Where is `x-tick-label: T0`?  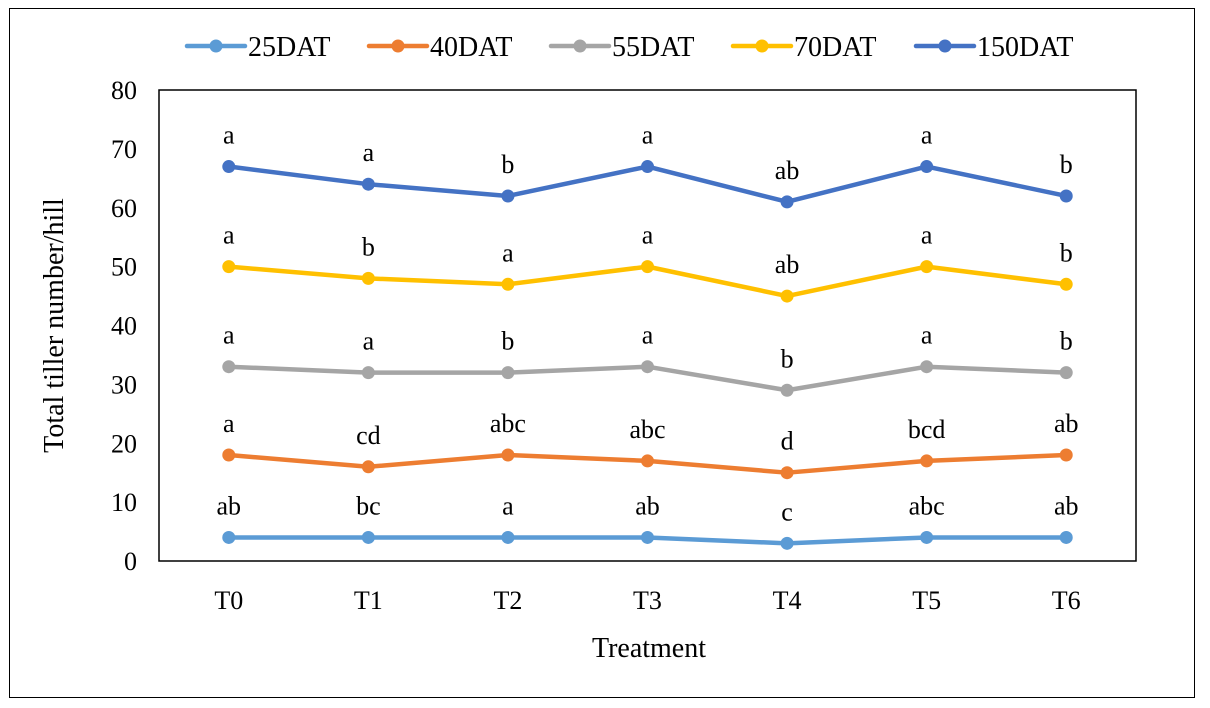
x-tick-label: T0 is located at coordinates (228, 600).